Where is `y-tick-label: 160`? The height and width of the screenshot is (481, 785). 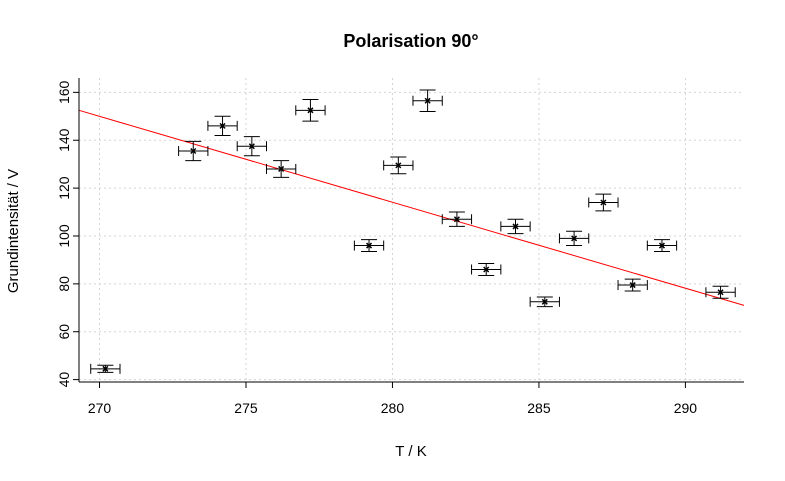 y-tick-label: 160 is located at coordinates (64, 92).